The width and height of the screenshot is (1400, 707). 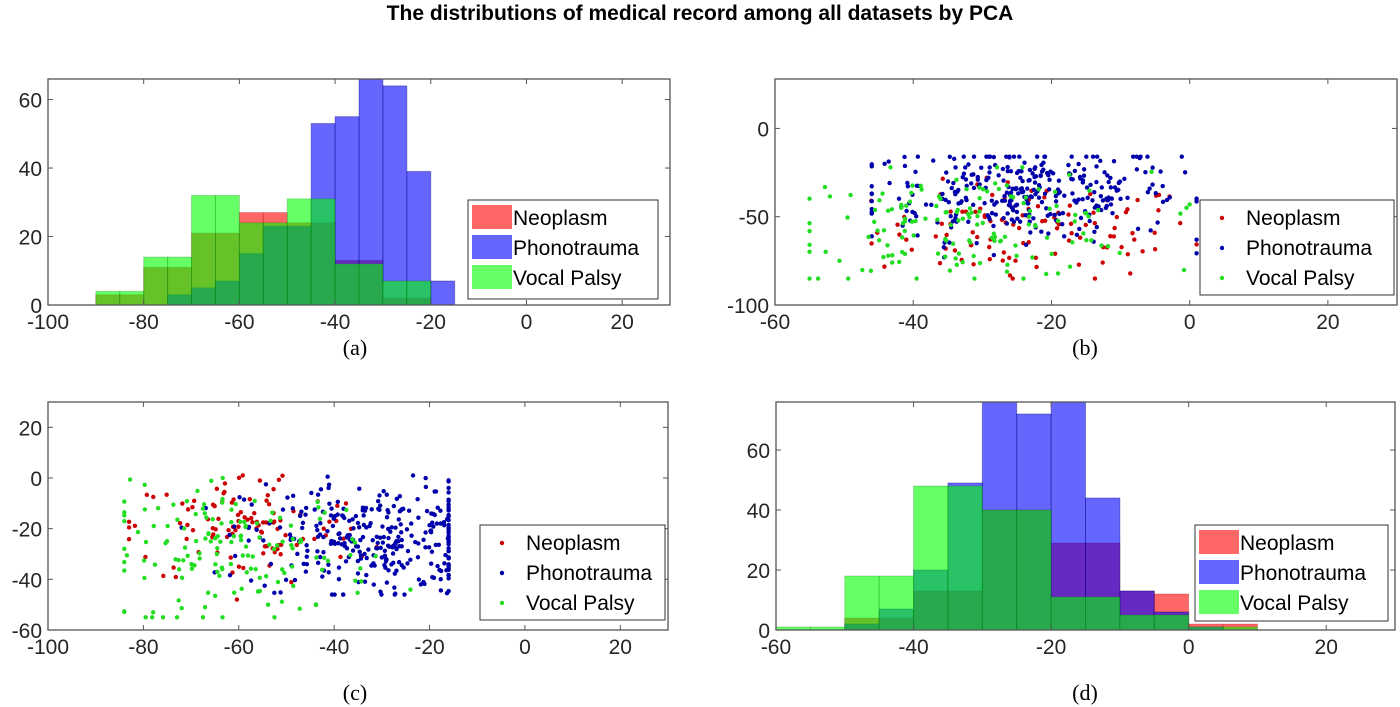 I want to click on y-tick-label: -20, so click(x=27, y=530).